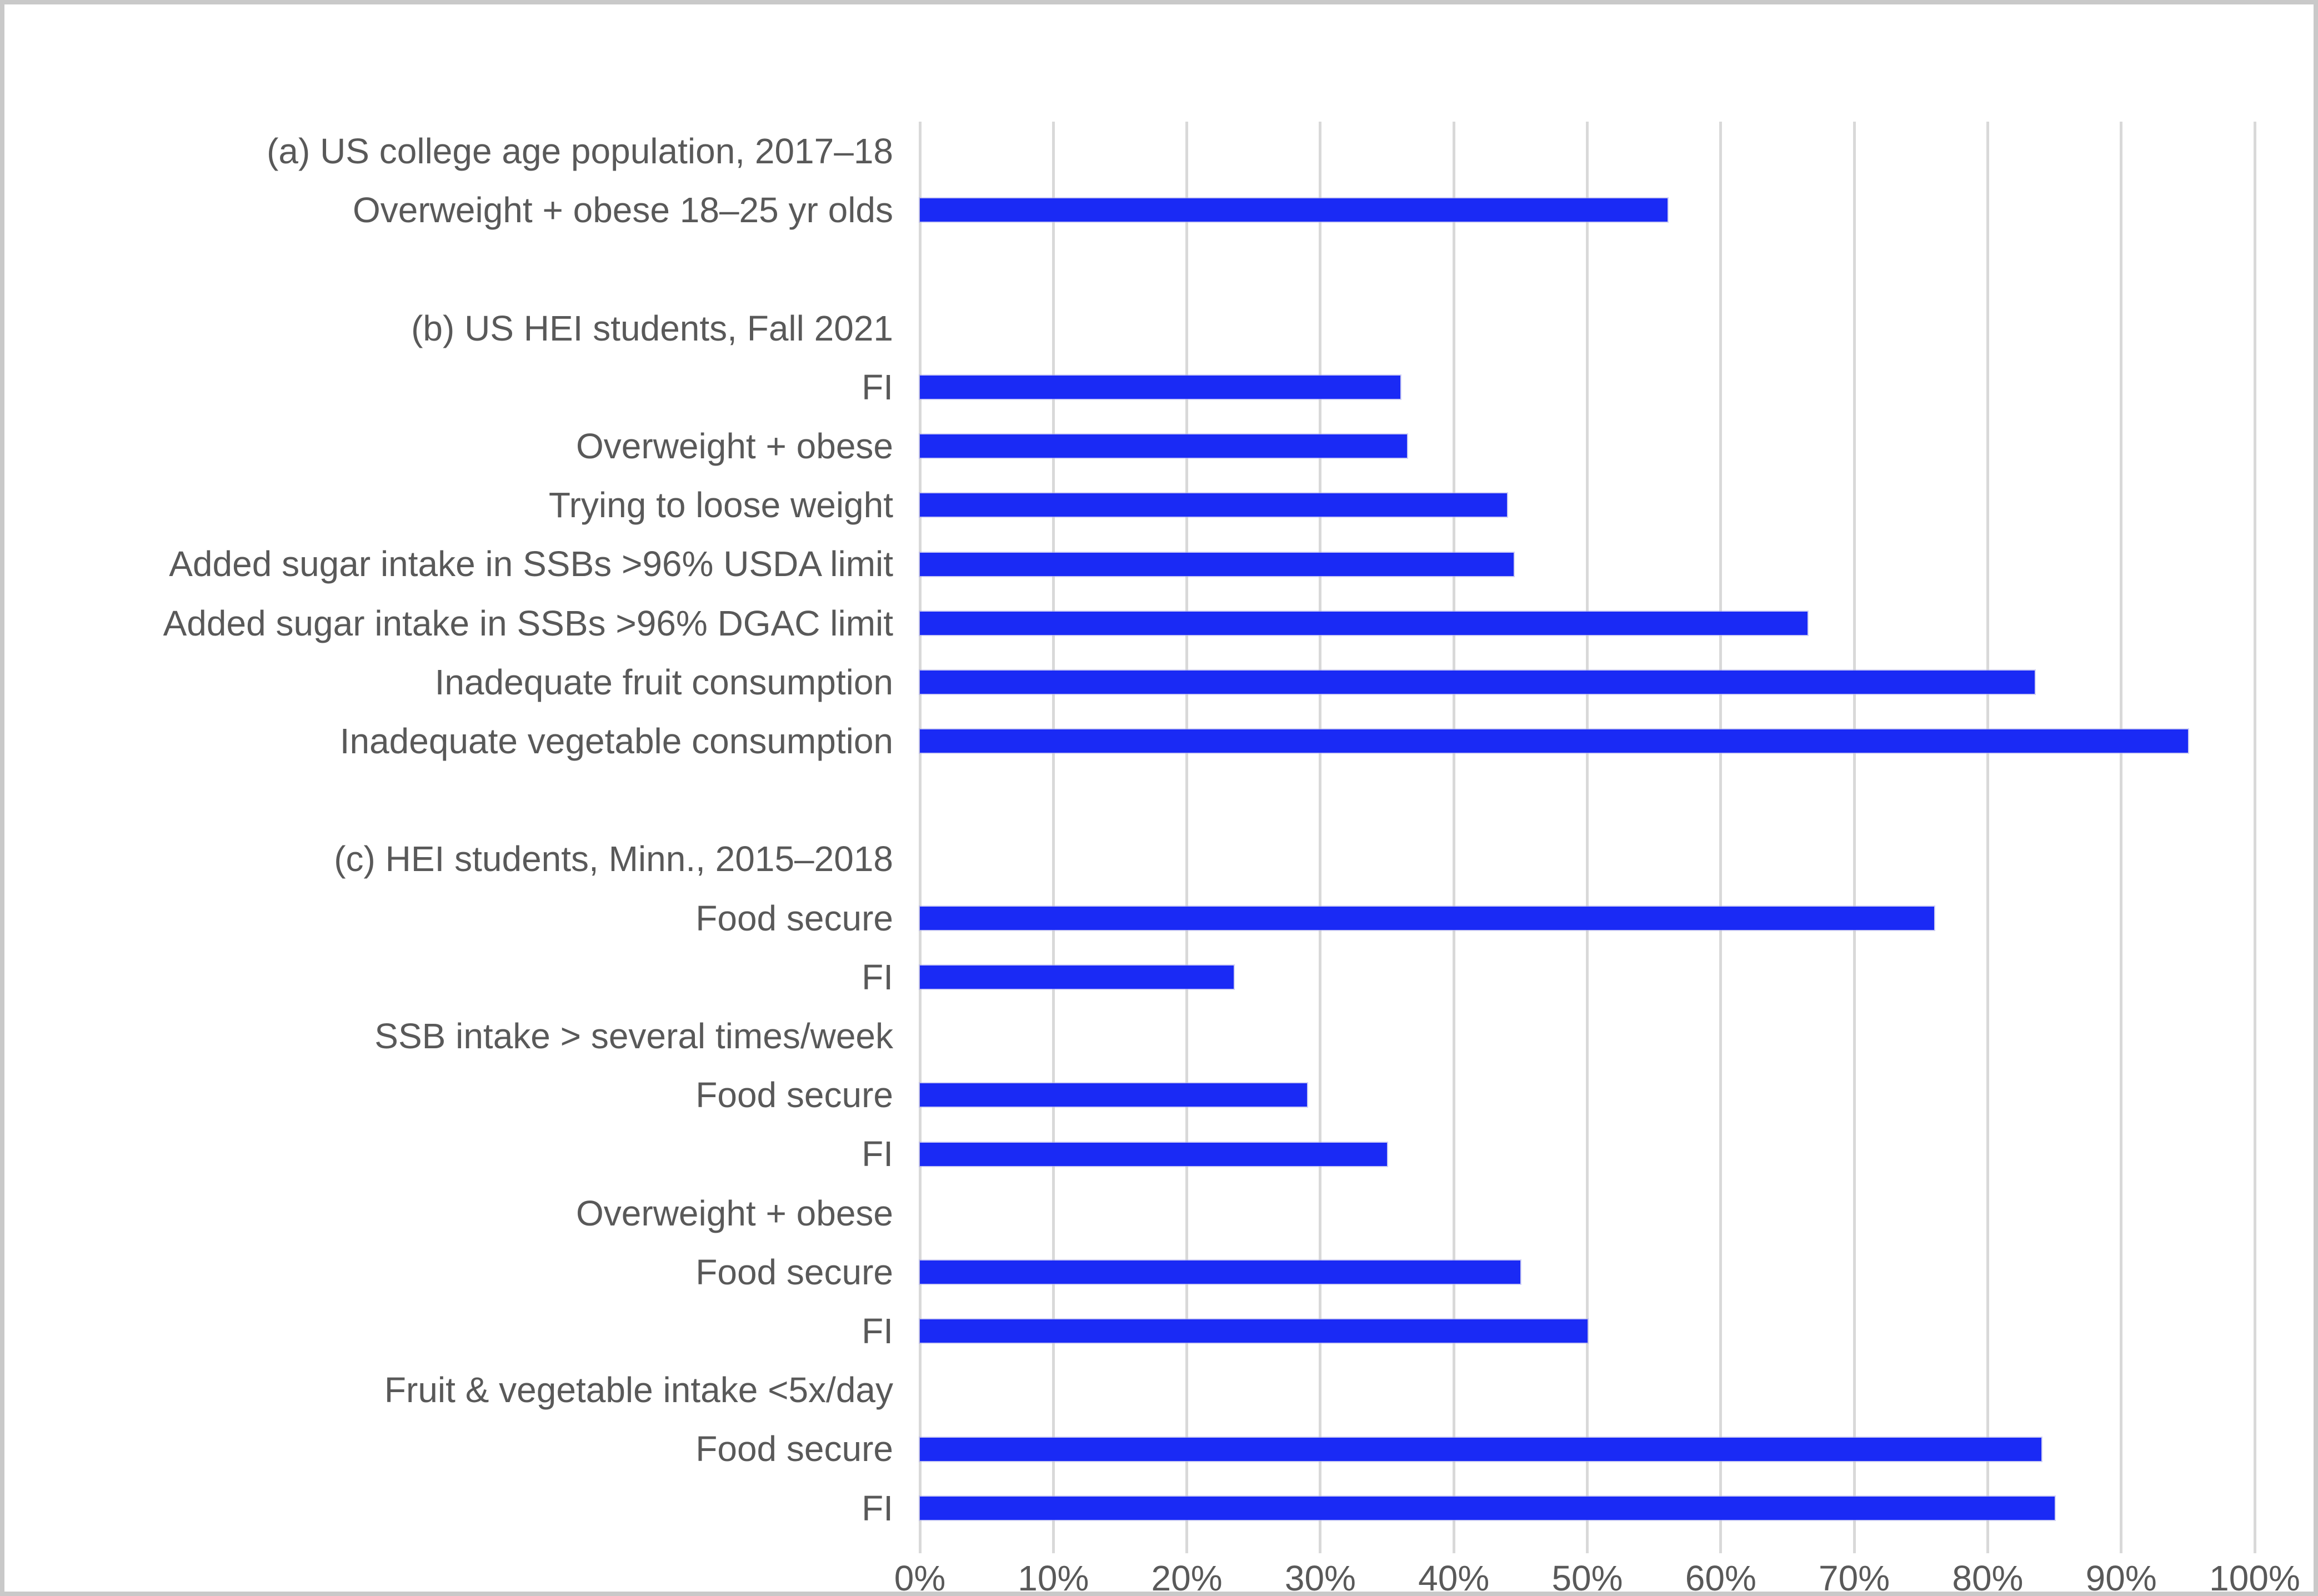 The width and height of the screenshot is (2318, 1596). What do you see at coordinates (2121, 1577) in the screenshot?
I see `x-tick-label: 90%` at bounding box center [2121, 1577].